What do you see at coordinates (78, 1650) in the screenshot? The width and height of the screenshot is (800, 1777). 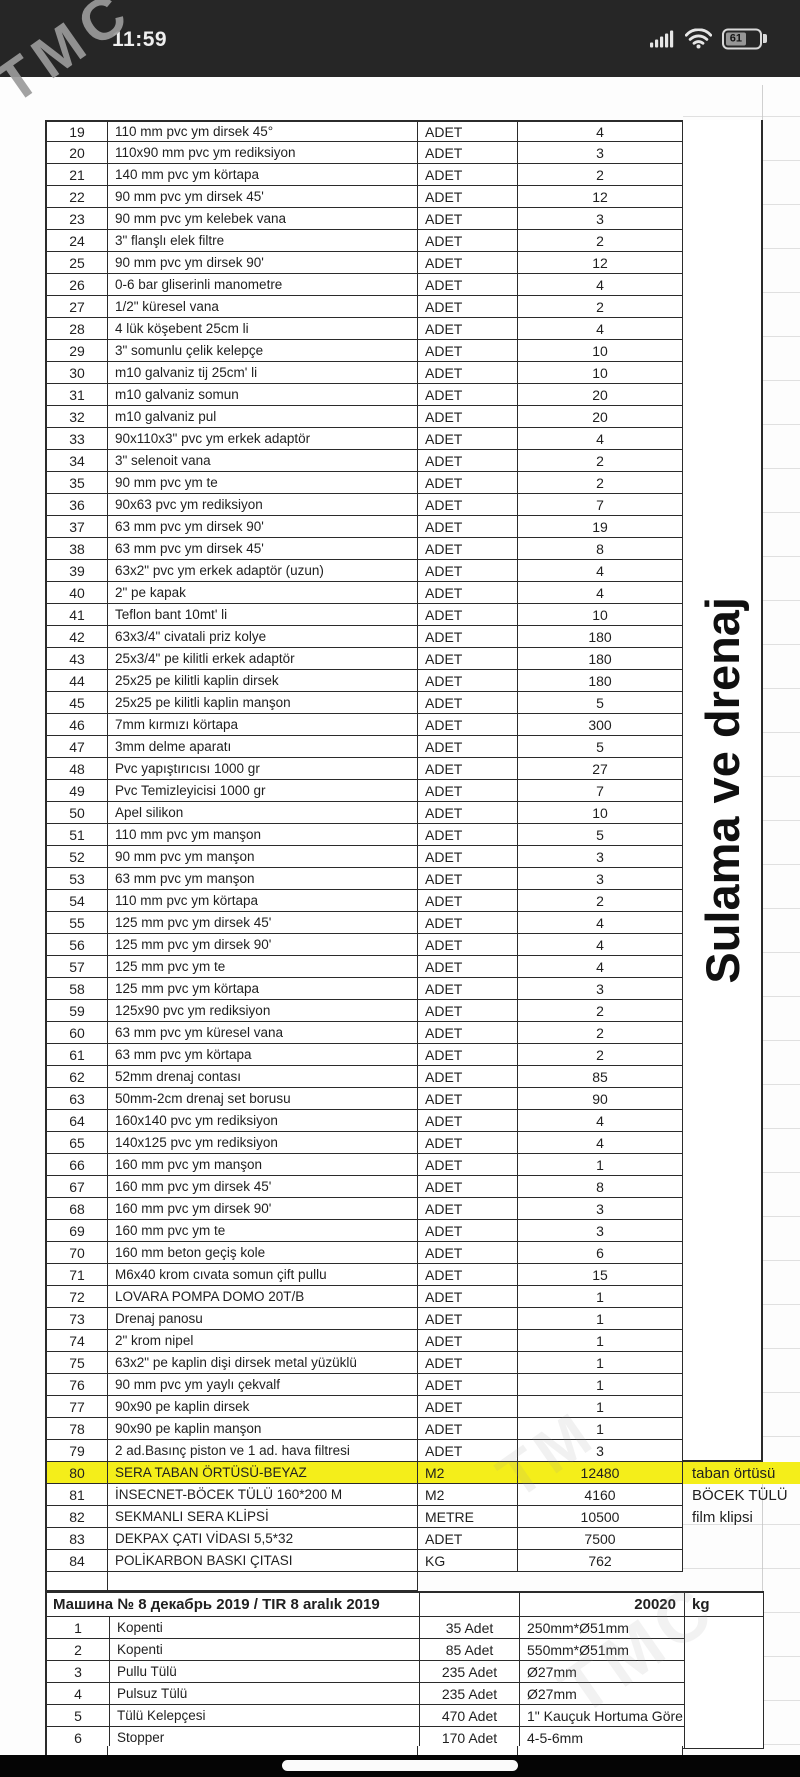 I see `row-number-cell: 2` at bounding box center [78, 1650].